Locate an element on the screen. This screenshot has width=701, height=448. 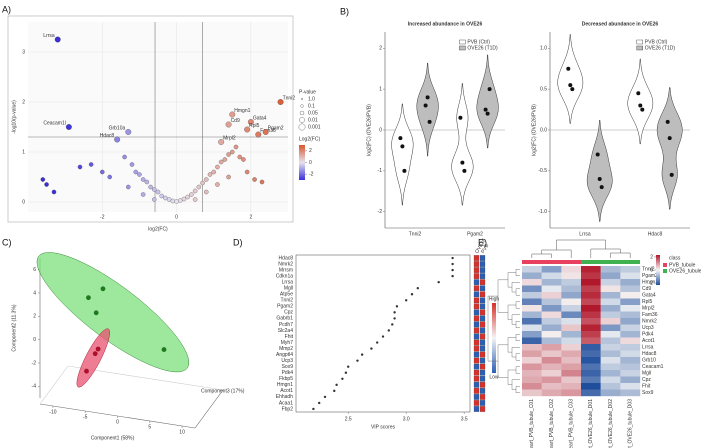
x-tick-label: 3.0 is located at coordinates (406, 419).